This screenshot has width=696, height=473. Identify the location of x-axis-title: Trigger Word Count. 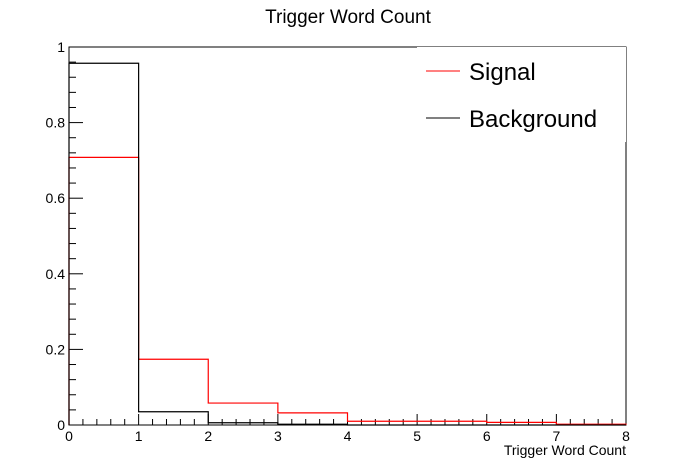
(565, 450).